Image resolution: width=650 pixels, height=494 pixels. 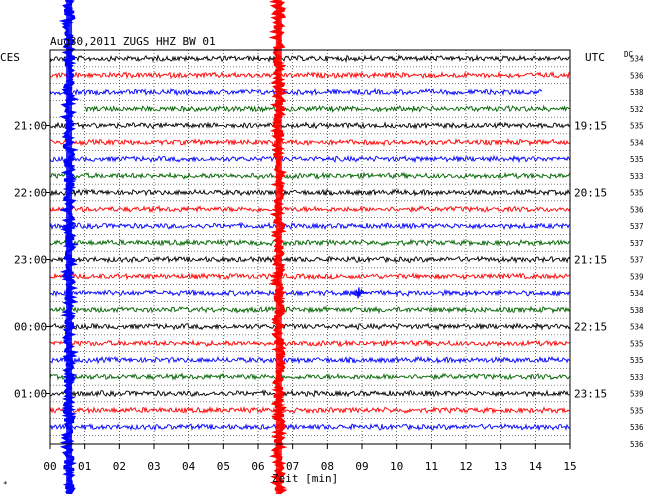 What do you see at coordinates (310, 446) in the screenshot?
I see `x-axis-ticks` at bounding box center [310, 446].